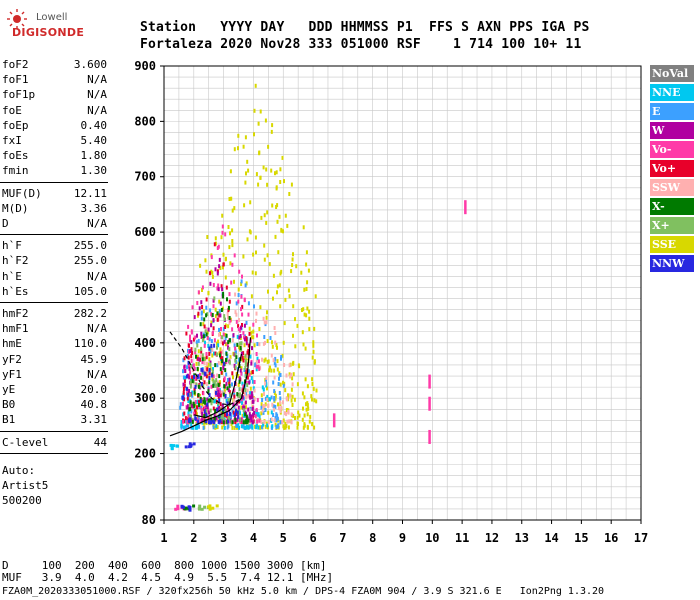 This screenshot has height=600, width=700. I want to click on param-value: 105.0, so click(90, 291).